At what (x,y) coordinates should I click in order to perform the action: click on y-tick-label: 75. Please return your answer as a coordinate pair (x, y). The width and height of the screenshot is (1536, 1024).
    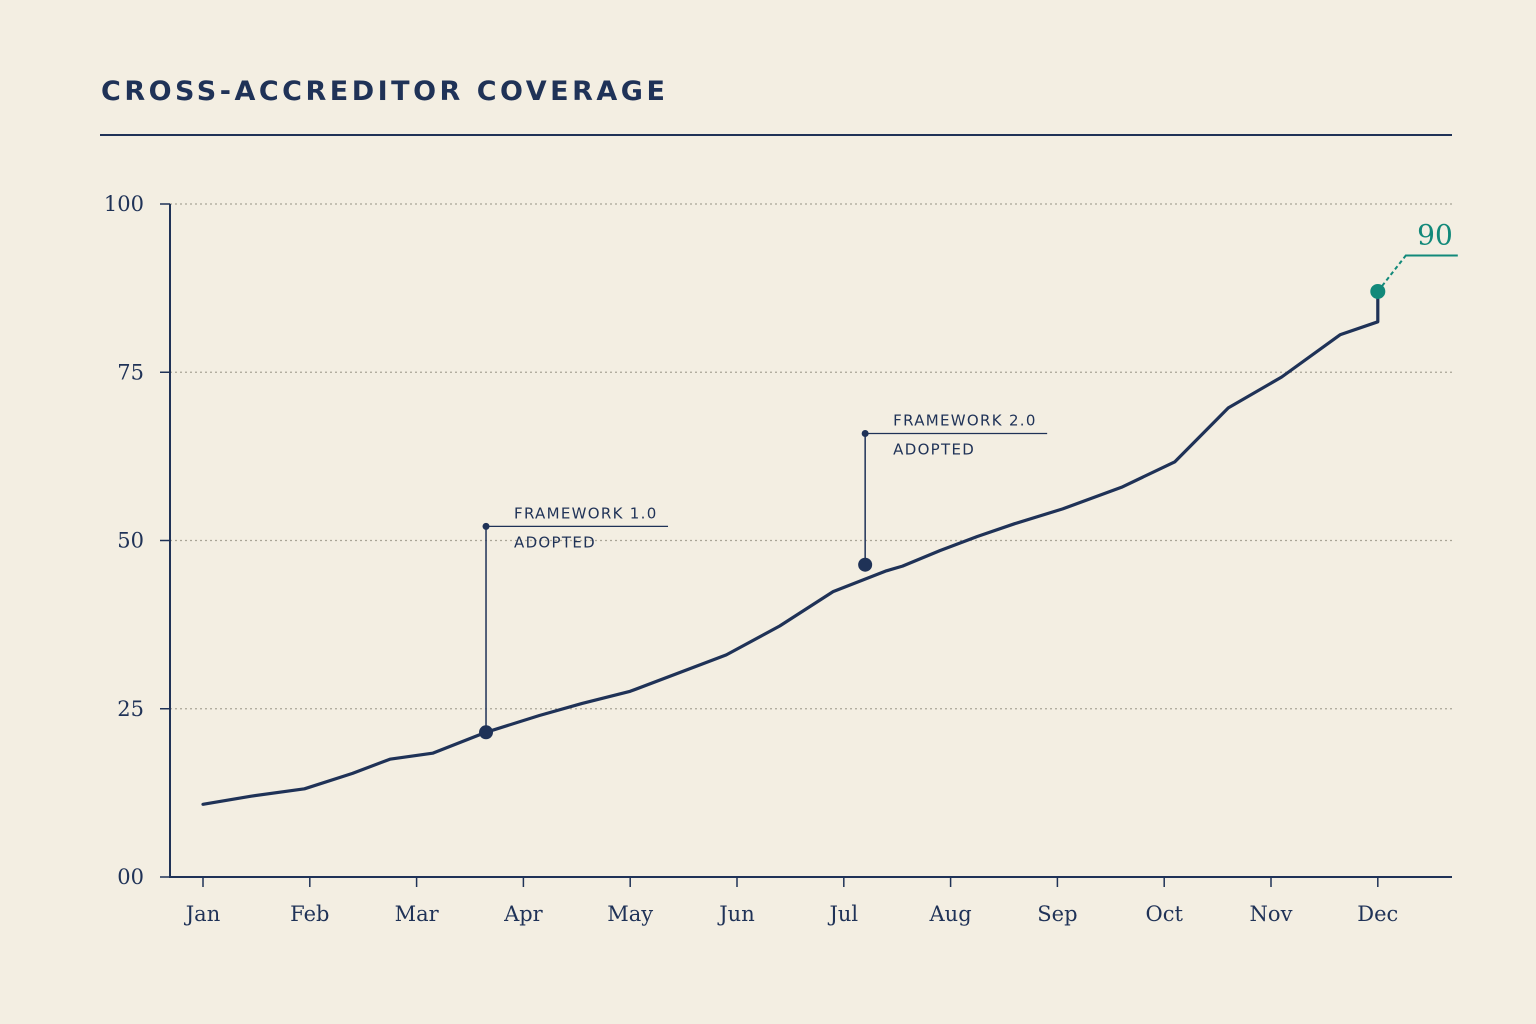
    Looking at the image, I should click on (130, 372).